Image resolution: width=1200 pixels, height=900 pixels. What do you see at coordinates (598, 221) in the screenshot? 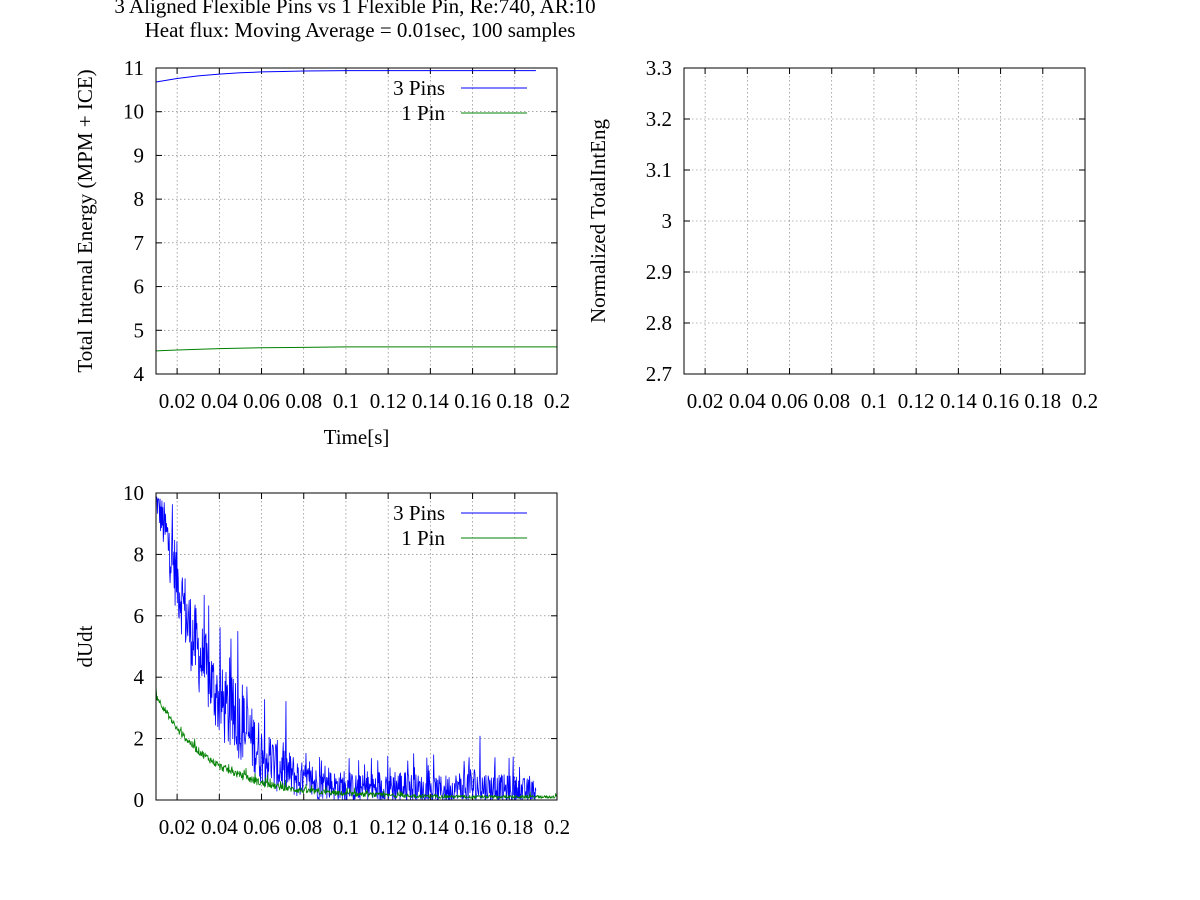
I see `y-axis-label: Normalized TotalIntEng` at bounding box center [598, 221].